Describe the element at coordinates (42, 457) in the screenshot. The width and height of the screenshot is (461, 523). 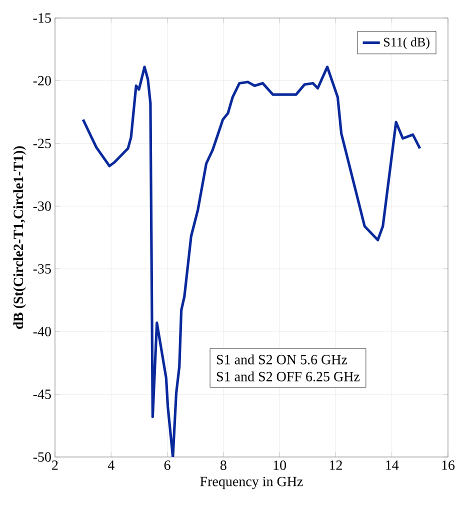
I see `y-tick-label: -50` at that location.